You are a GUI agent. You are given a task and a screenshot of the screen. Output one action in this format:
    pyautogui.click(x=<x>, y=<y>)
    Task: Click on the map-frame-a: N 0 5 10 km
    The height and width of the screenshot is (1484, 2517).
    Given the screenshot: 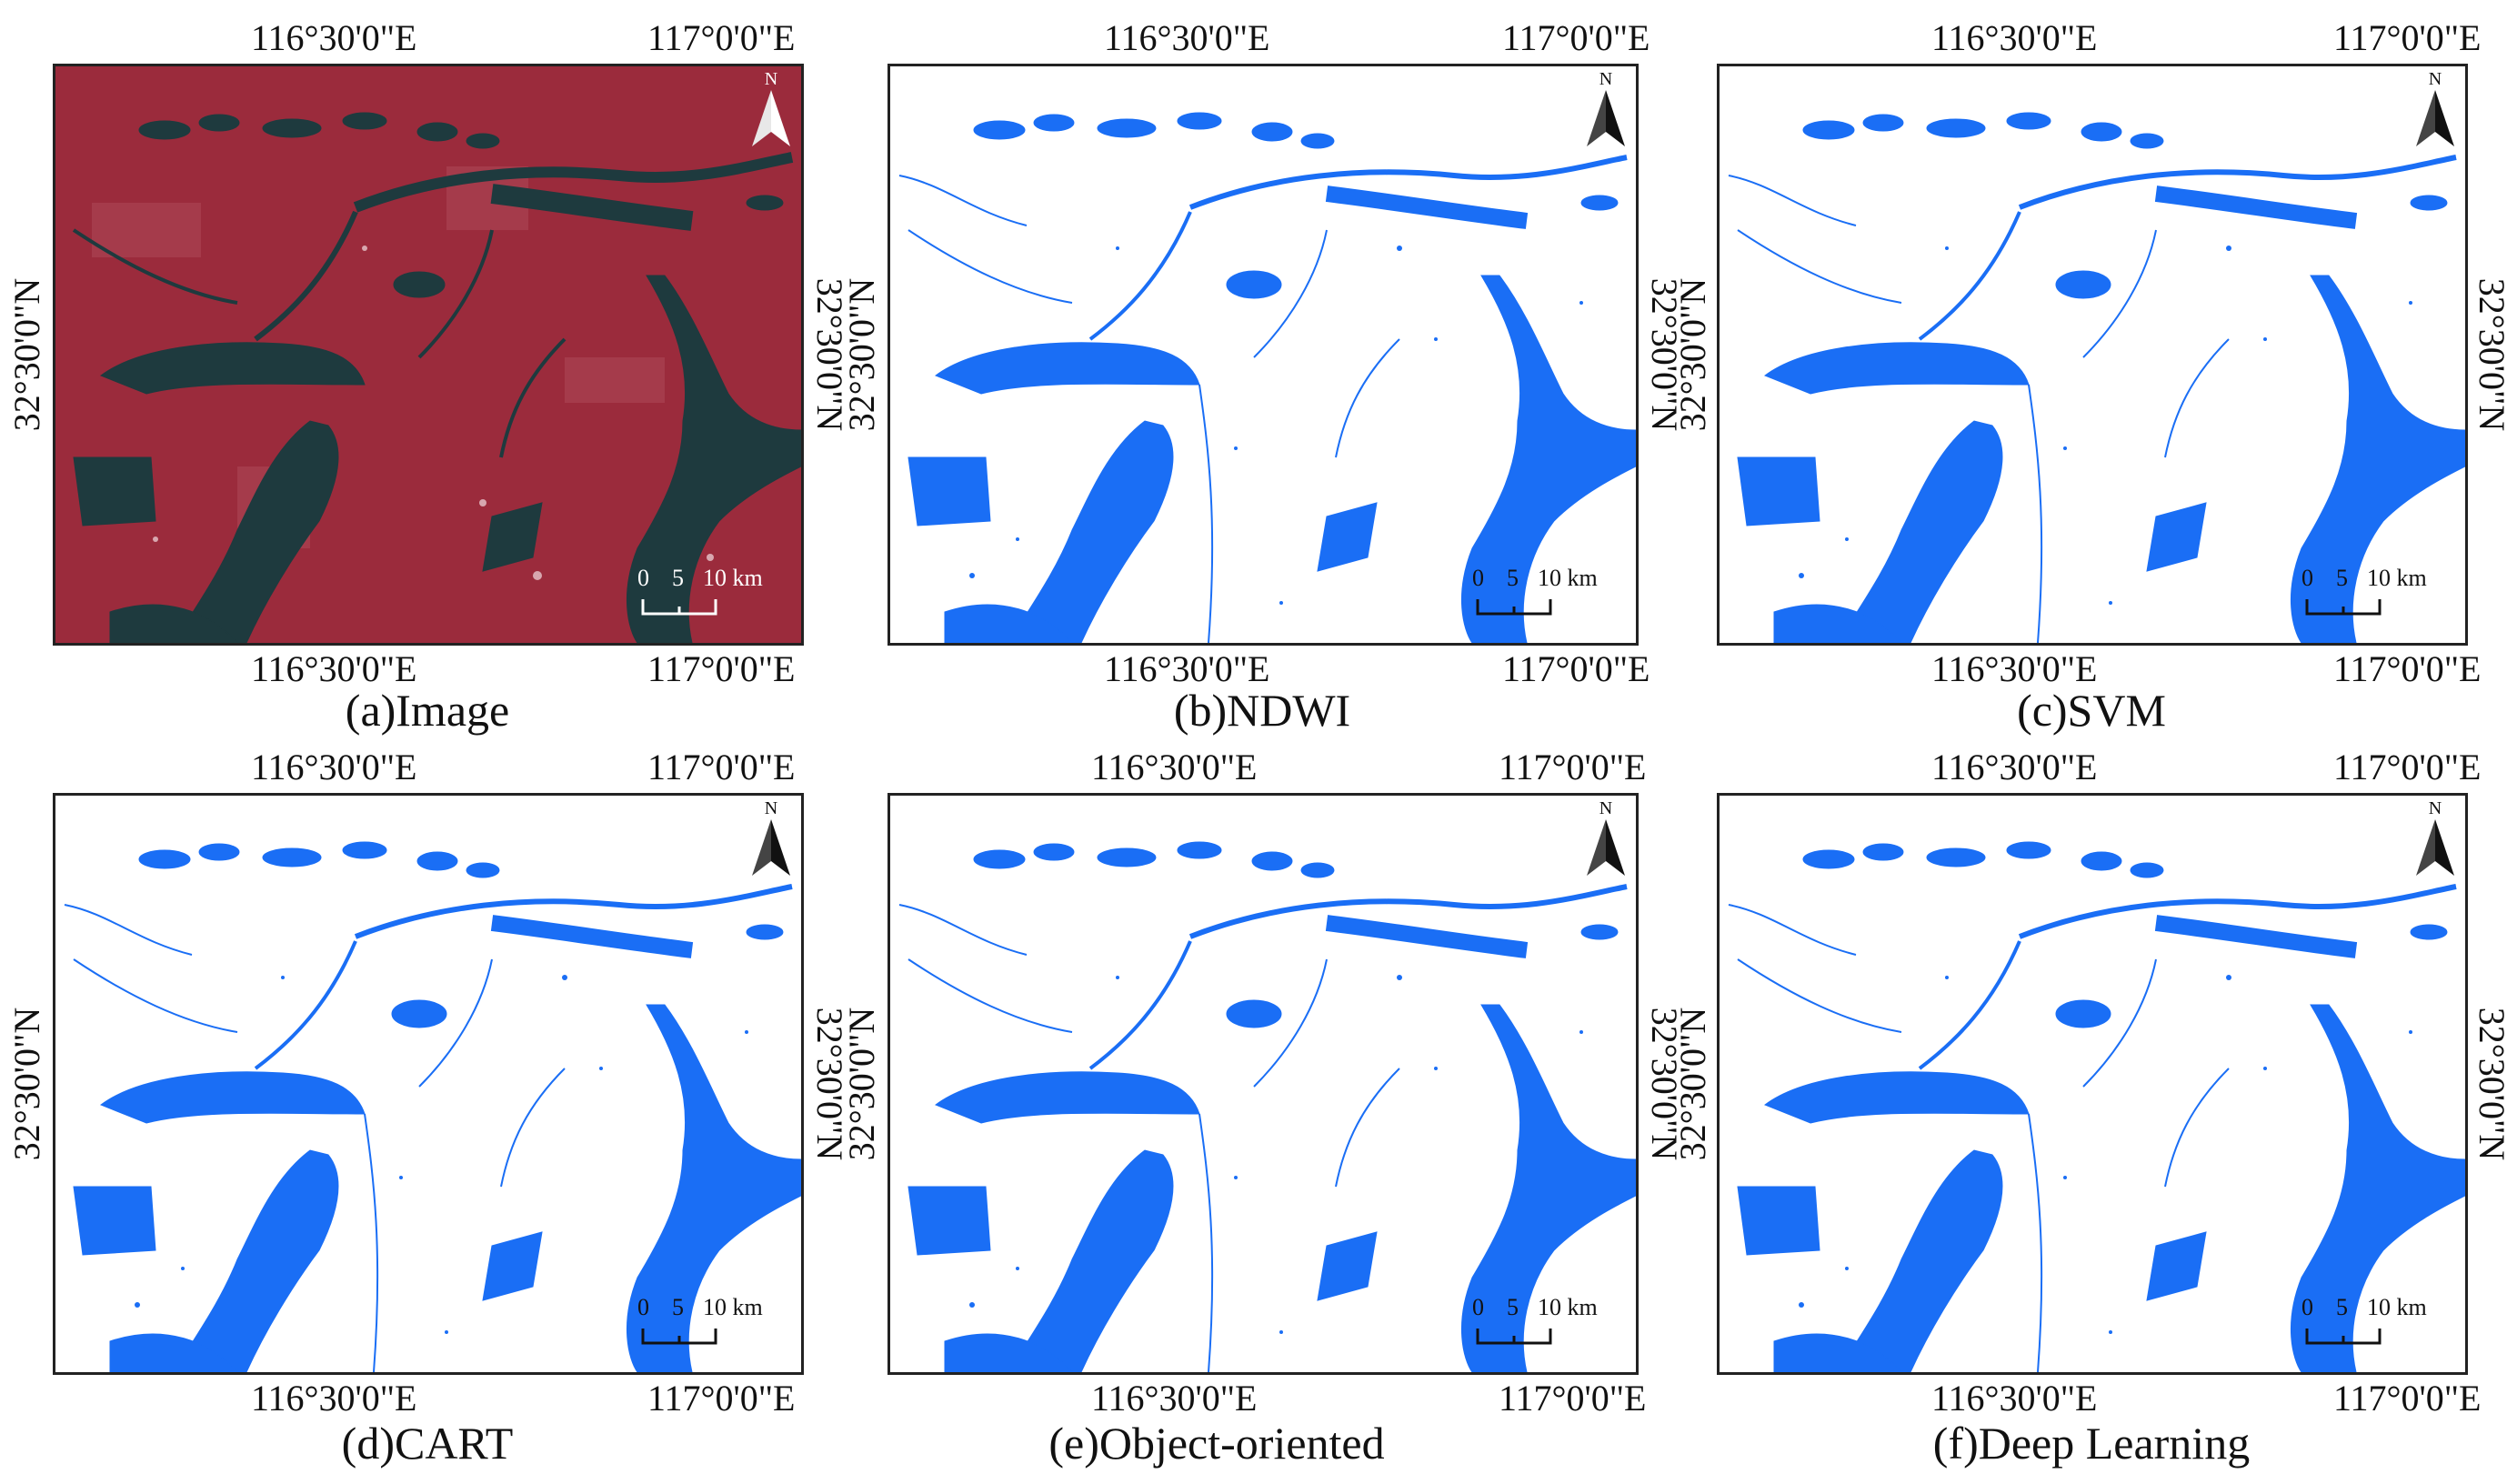 What is the action you would take?
    pyautogui.click(x=429, y=355)
    